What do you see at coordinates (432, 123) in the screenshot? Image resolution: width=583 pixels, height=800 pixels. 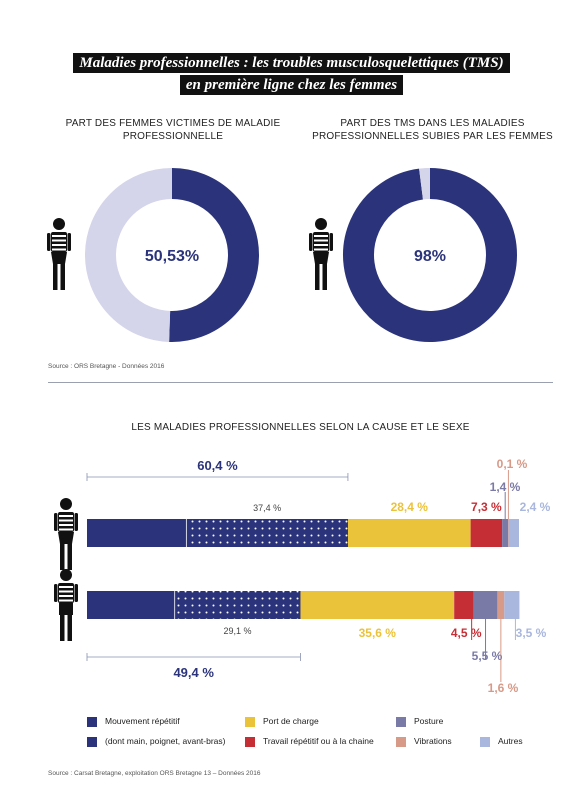 I see `donut2-title-line1: PART DES TMS DANS LES MALADIES` at bounding box center [432, 123].